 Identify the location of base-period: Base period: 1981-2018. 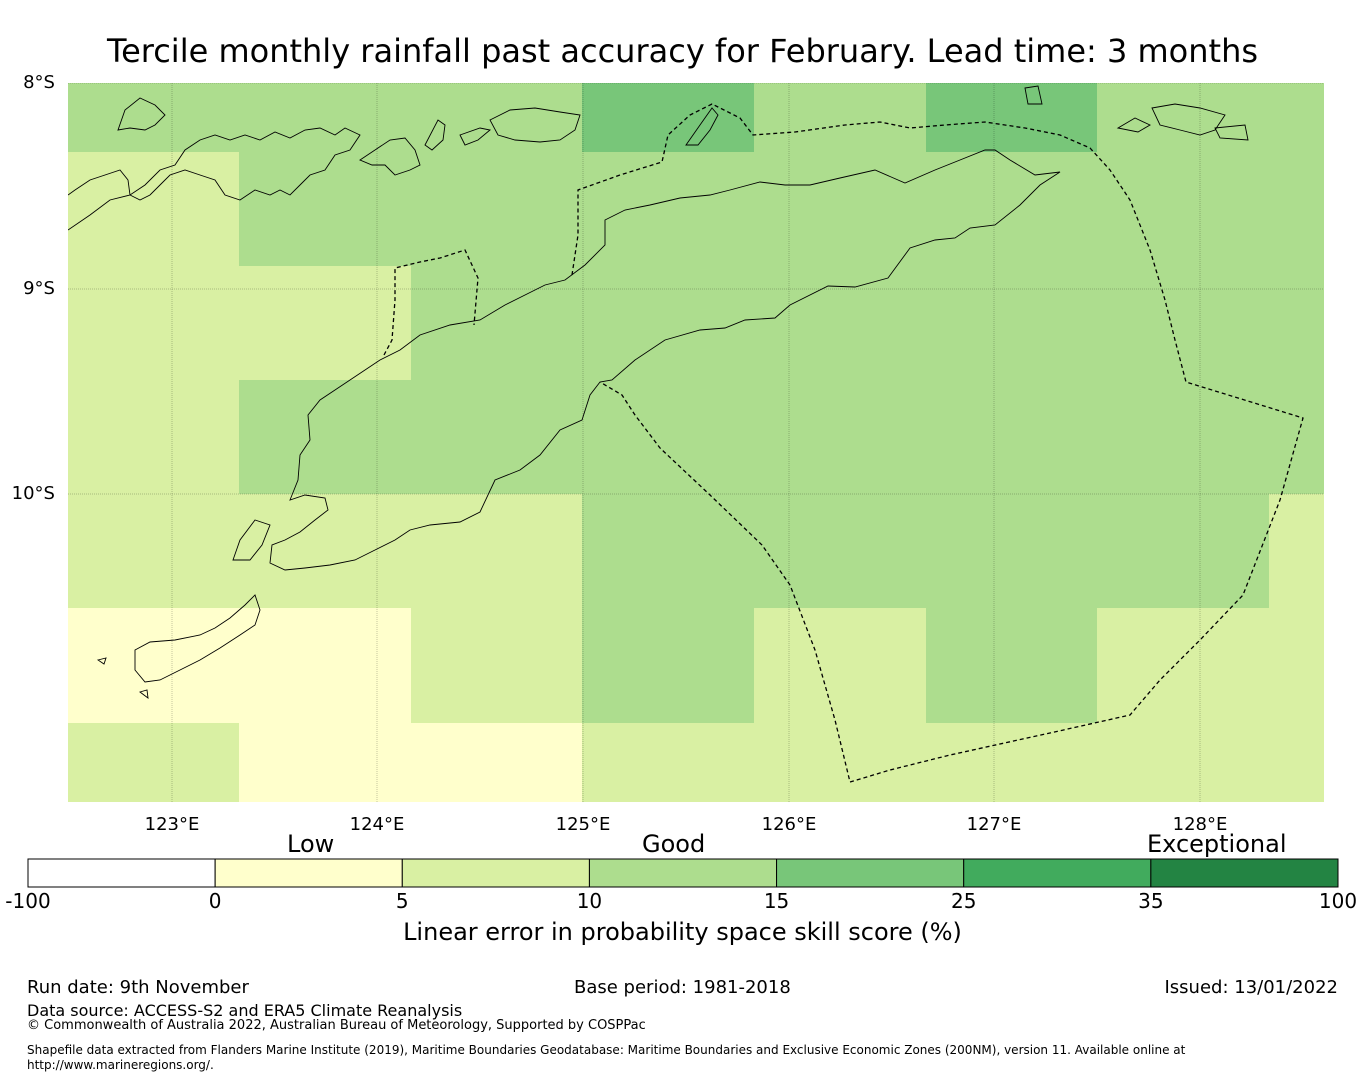
(682, 987).